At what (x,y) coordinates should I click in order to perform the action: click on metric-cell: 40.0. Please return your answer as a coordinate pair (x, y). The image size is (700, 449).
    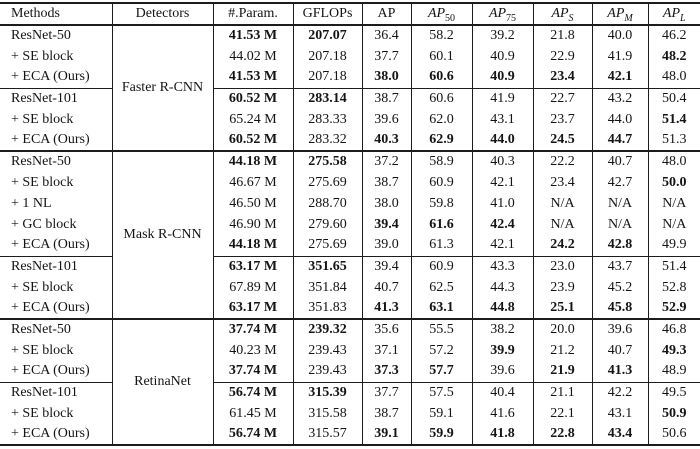
    Looking at the image, I should click on (620, 35).